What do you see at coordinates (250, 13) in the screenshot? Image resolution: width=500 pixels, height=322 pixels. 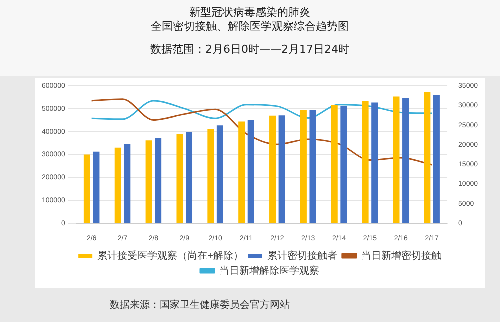 I see `chart-title: 新型冠状病毒感染的肺炎` at bounding box center [250, 13].